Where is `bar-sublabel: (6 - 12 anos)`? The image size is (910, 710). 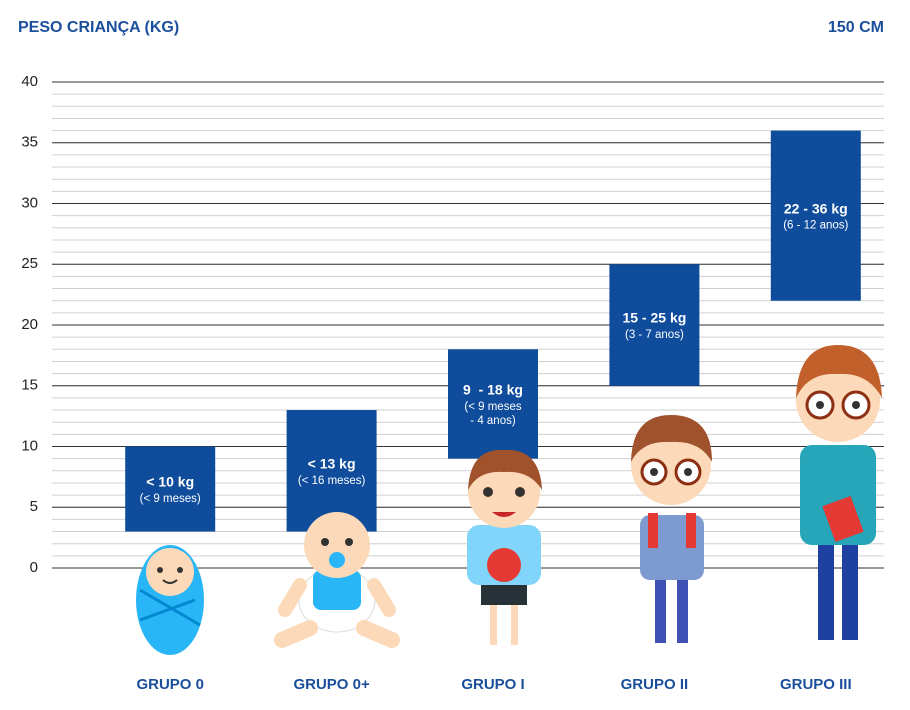 bar-sublabel: (6 - 12 anos) is located at coordinates (815, 226).